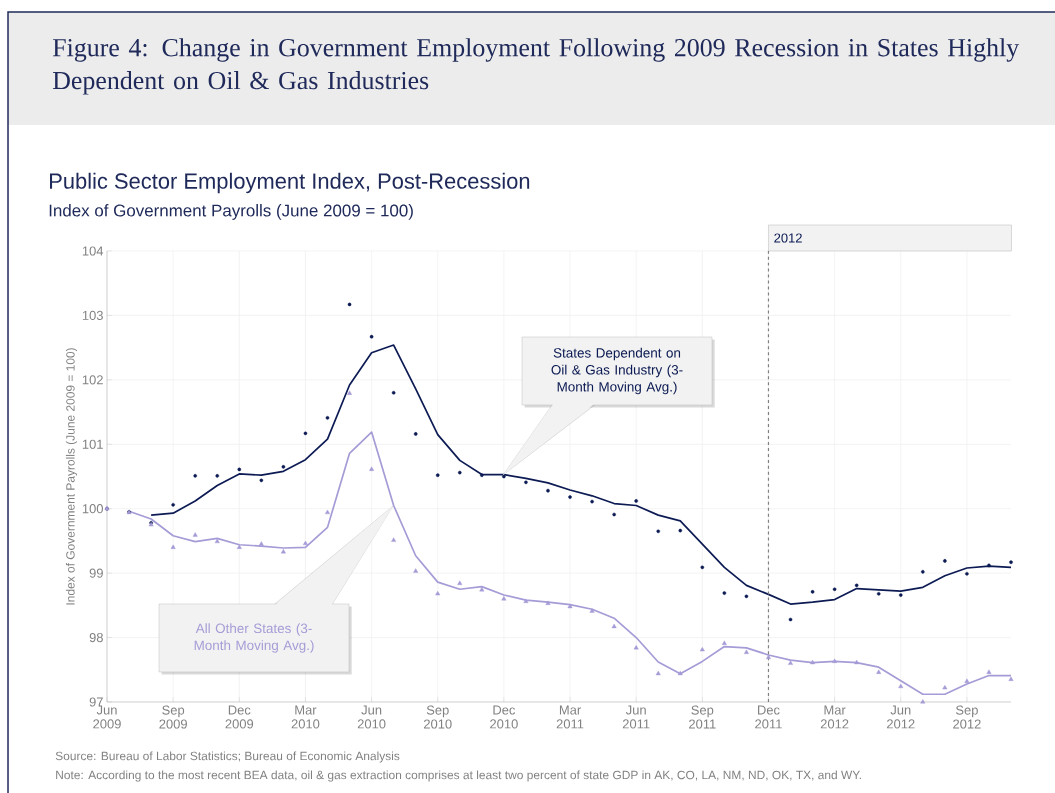  What do you see at coordinates (437, 717) in the screenshot?
I see `x-tick-label: Sep 2010` at bounding box center [437, 717].